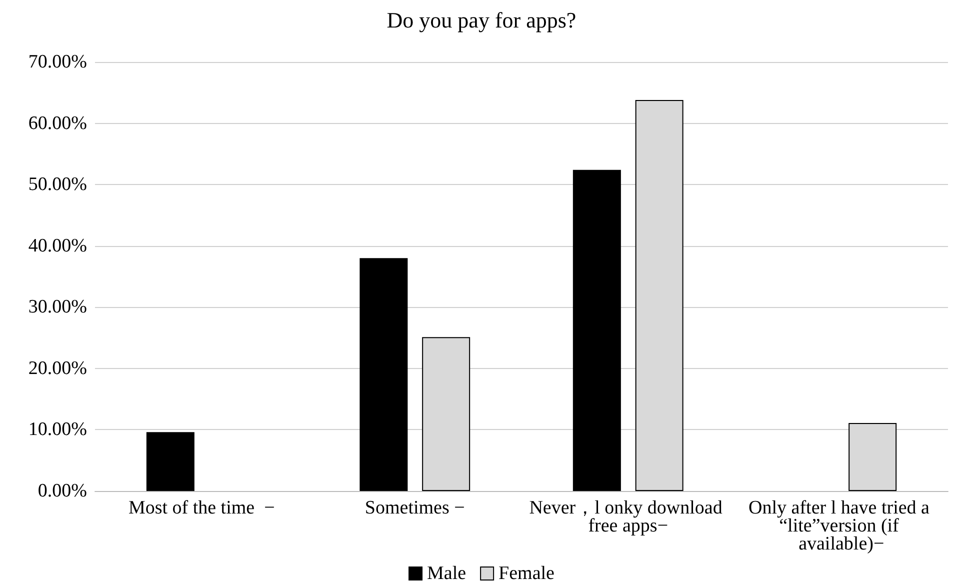 The image size is (963, 588). Describe the element at coordinates (58, 62) in the screenshot. I see `y-tick-label: 70.00%` at that location.